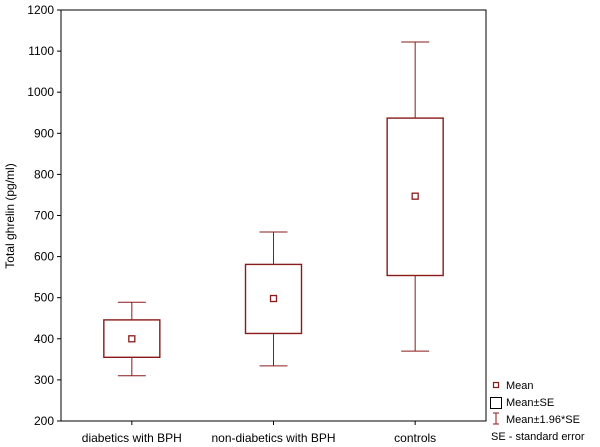  What do you see at coordinates (273, 438) in the screenshot?
I see `x-category-label: non-diabetics with BPH` at bounding box center [273, 438].